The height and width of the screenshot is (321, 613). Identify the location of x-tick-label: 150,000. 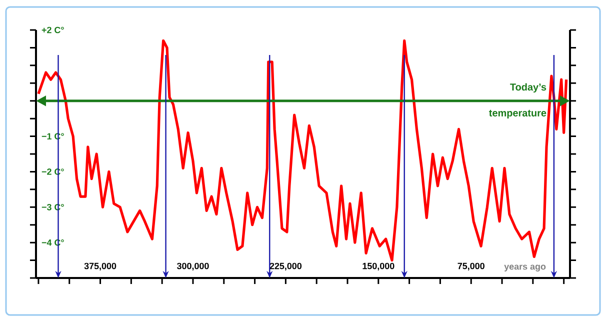
(378, 266).